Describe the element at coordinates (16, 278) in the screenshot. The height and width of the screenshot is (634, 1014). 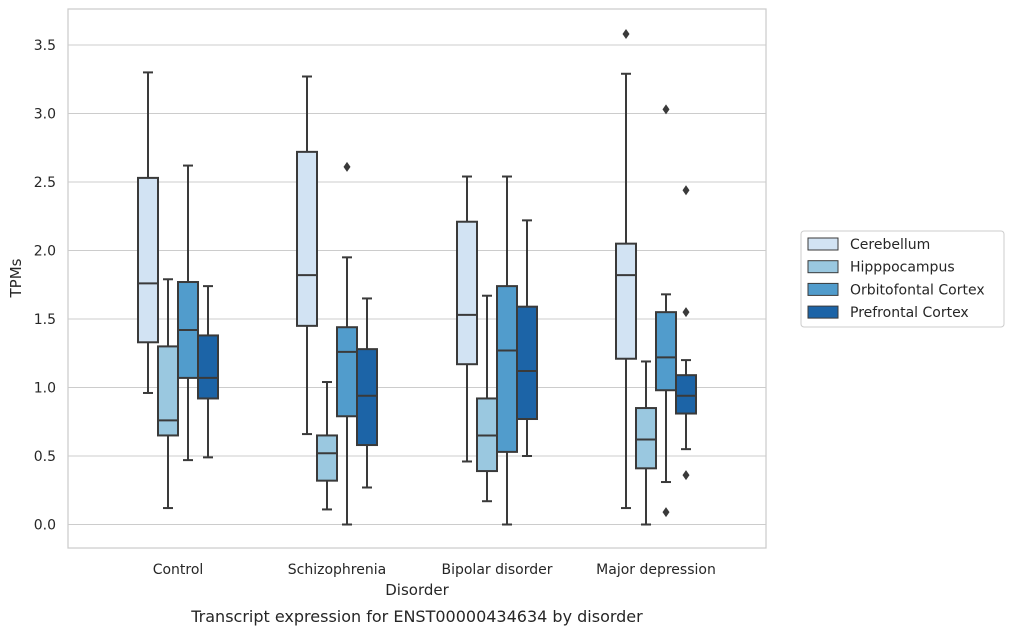
I see `y-axis-label: TPMs` at that location.